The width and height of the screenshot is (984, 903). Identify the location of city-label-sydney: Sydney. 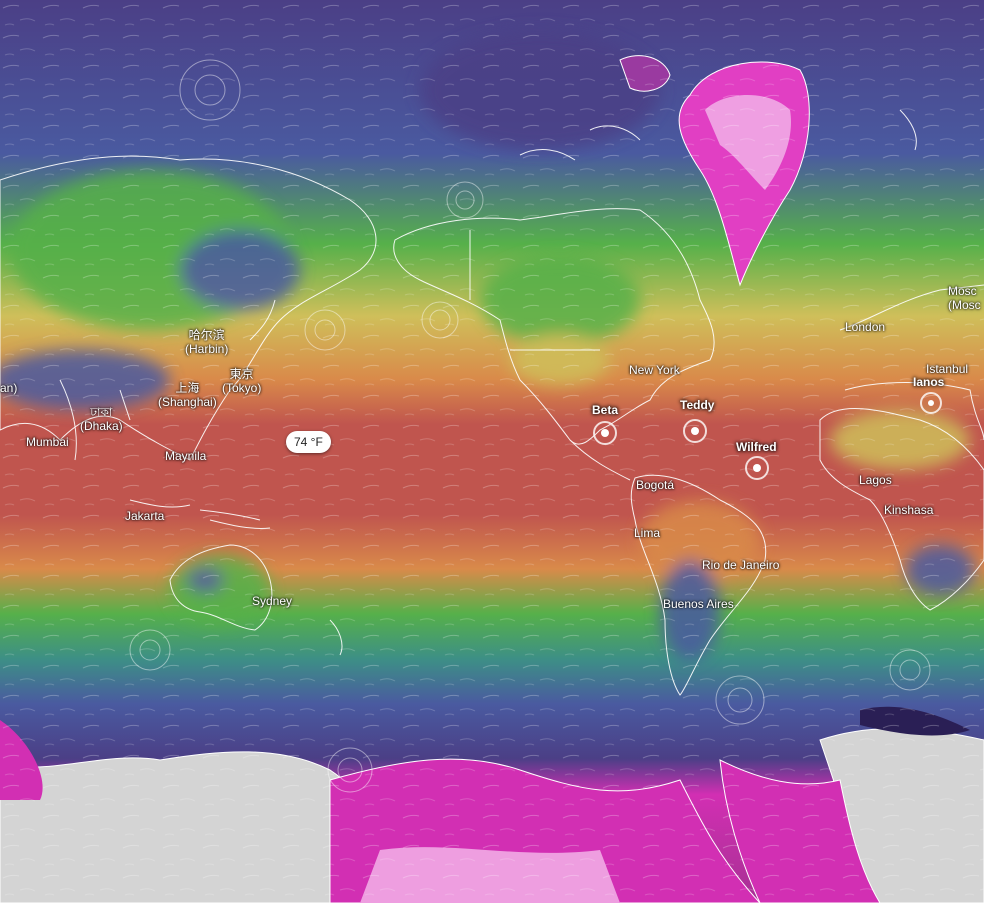
(272, 601).